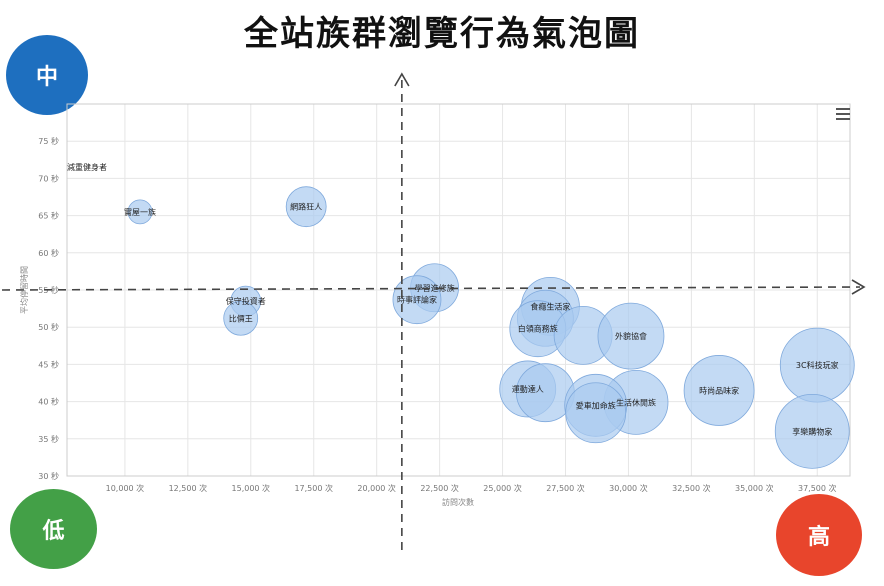 This screenshot has height=586, width=884. Describe the element at coordinates (246, 301) in the screenshot. I see `bubble-label: 保守投資者` at that location.